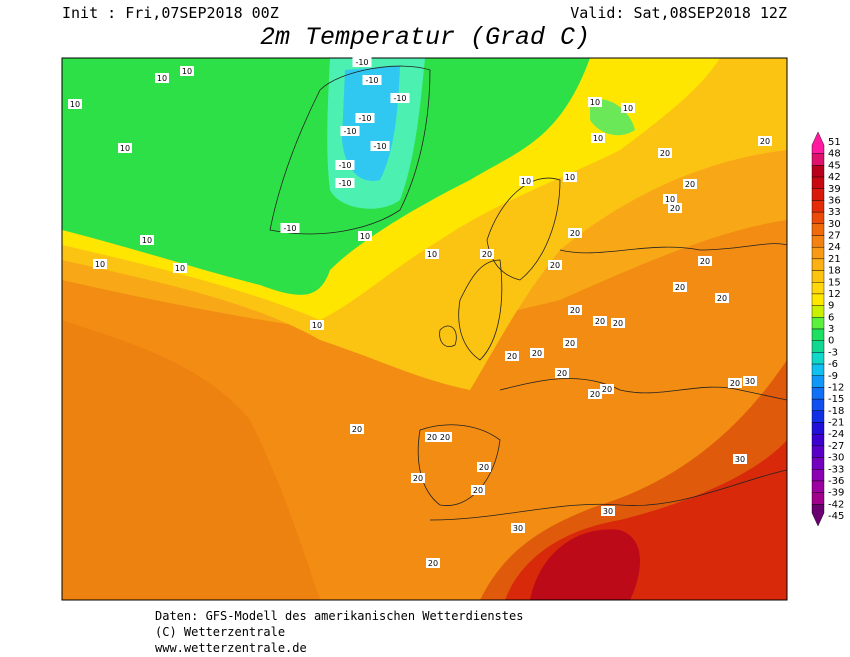  What do you see at coordinates (836, 516) in the screenshot?
I see `colorbar-label: -45` at bounding box center [836, 516].